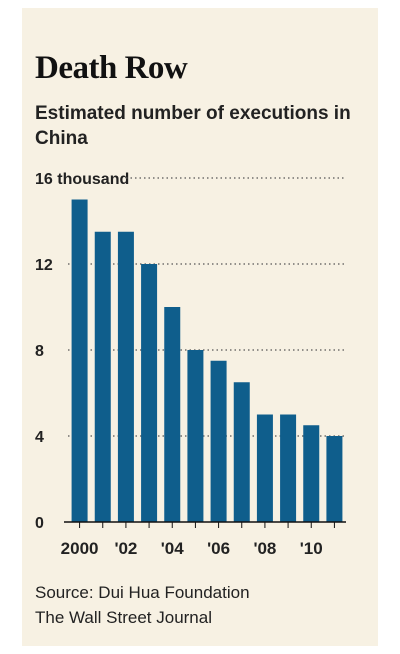  What do you see at coordinates (111, 68) in the screenshot?
I see `chart-title: Death Row` at bounding box center [111, 68].